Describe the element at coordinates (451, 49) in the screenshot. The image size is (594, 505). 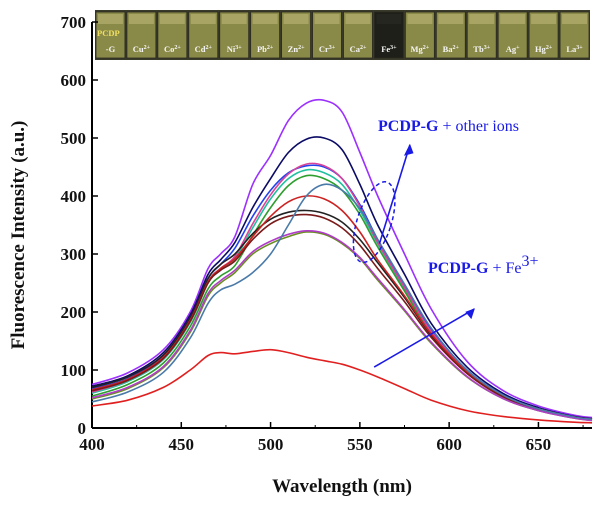
I see `vial-label: Ba2+` at that location.